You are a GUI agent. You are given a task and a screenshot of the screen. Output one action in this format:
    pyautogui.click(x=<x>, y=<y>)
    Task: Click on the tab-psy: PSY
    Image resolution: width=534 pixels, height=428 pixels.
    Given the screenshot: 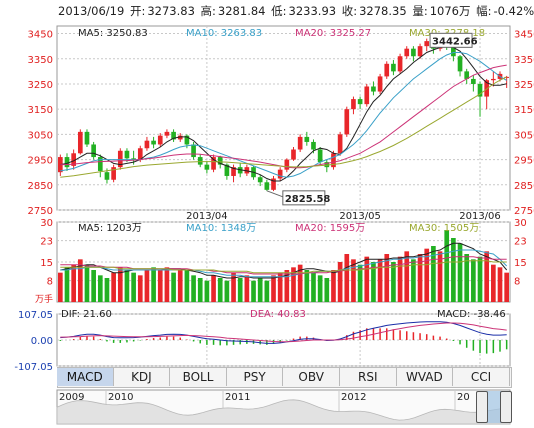 What is the action you would take?
    pyautogui.click(x=255, y=377)
    